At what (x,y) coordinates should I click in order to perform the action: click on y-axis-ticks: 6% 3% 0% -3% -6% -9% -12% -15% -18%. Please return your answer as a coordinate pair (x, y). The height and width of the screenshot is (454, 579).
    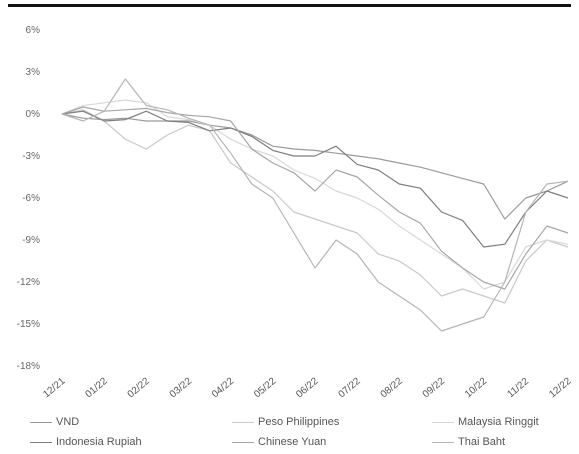
    Looking at the image, I should click on (28, 198).